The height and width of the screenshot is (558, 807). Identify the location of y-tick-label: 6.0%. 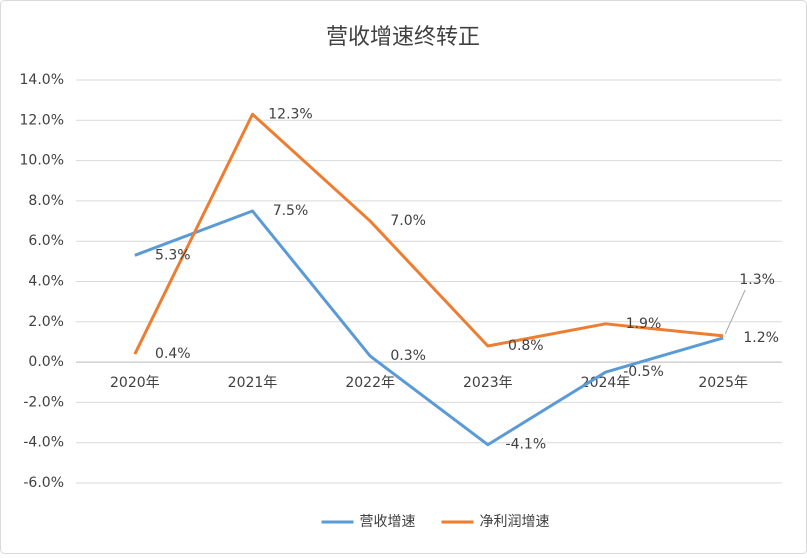
(46, 241).